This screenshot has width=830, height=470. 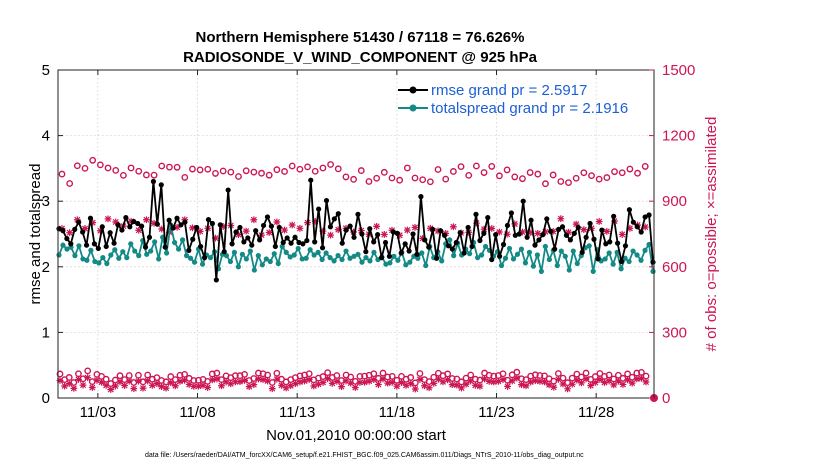 What do you see at coordinates (596, 412) in the screenshot?
I see `x-tick-label: 11/28` at bounding box center [596, 412].